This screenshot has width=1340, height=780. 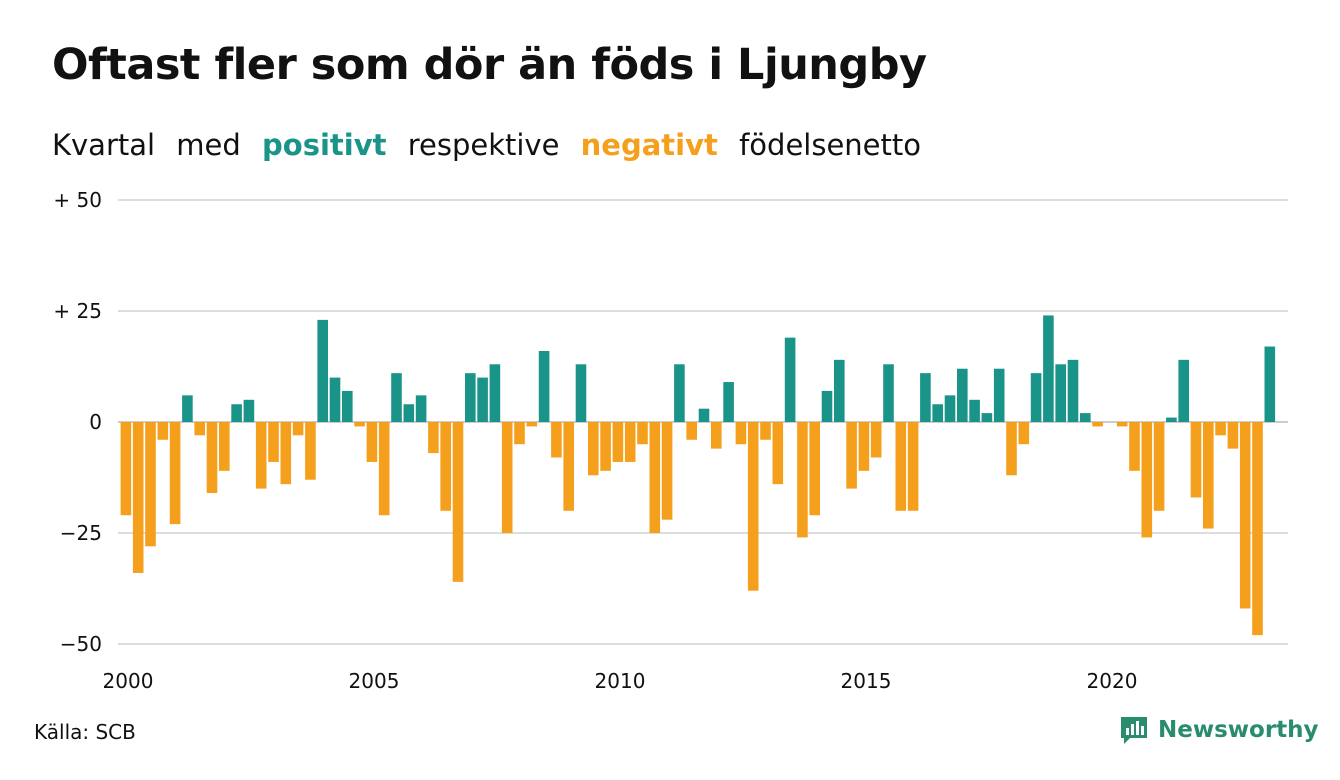 What do you see at coordinates (95, 422) in the screenshot?
I see `y-tick-label-2: 0` at bounding box center [95, 422].